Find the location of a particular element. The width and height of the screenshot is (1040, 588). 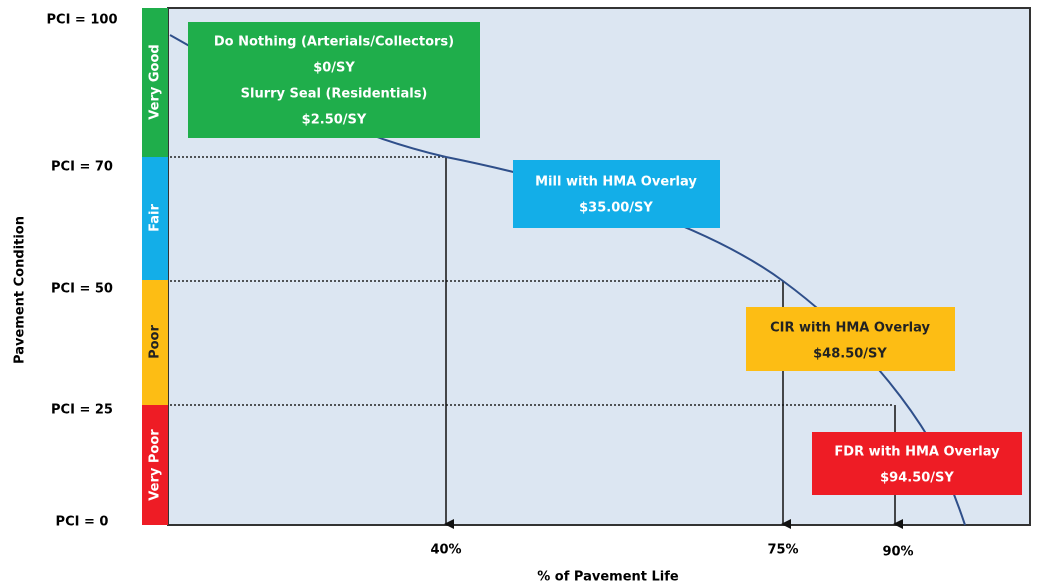

band-label: Fair is located at coordinates (155, 218).